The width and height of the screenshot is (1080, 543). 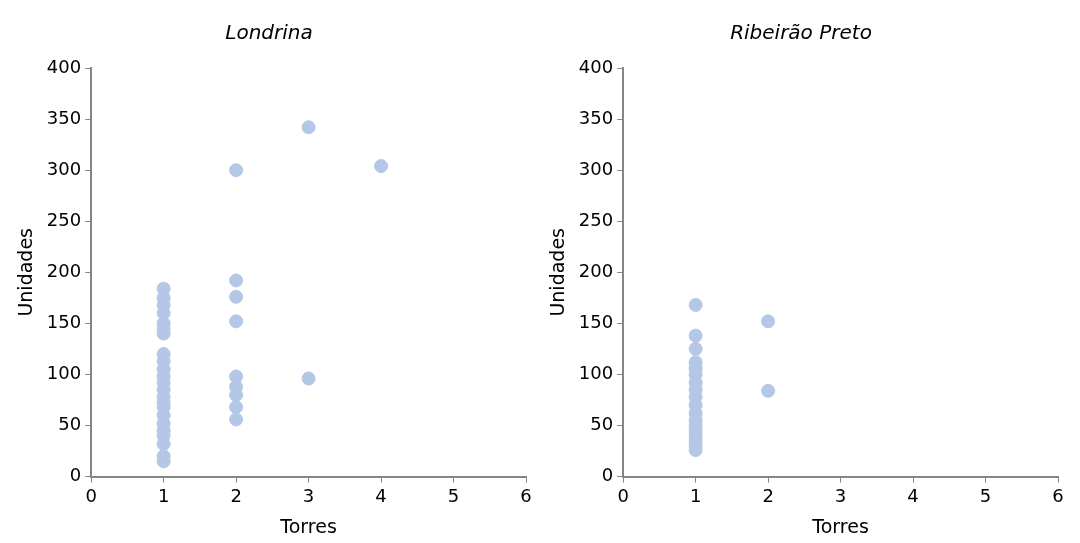 What do you see at coordinates (269, 32) in the screenshot?
I see `chart-title: Londrina` at bounding box center [269, 32].